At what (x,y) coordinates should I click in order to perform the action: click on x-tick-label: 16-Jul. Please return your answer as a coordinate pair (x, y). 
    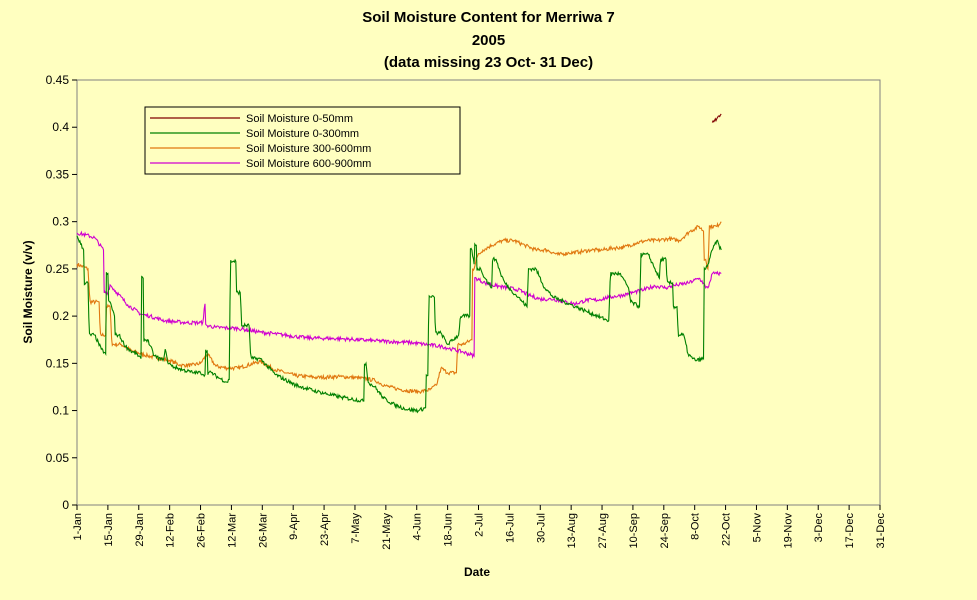
    Looking at the image, I should click on (510, 528).